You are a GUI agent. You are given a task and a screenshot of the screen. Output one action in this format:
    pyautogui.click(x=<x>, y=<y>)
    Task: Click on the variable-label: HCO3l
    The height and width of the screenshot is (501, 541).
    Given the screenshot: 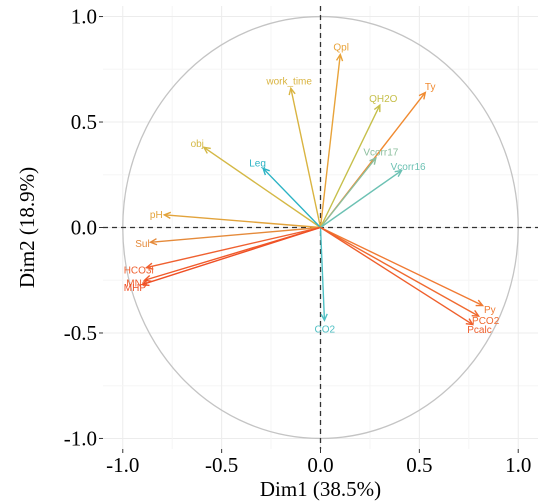 What is the action you would take?
    pyautogui.click(x=139, y=270)
    